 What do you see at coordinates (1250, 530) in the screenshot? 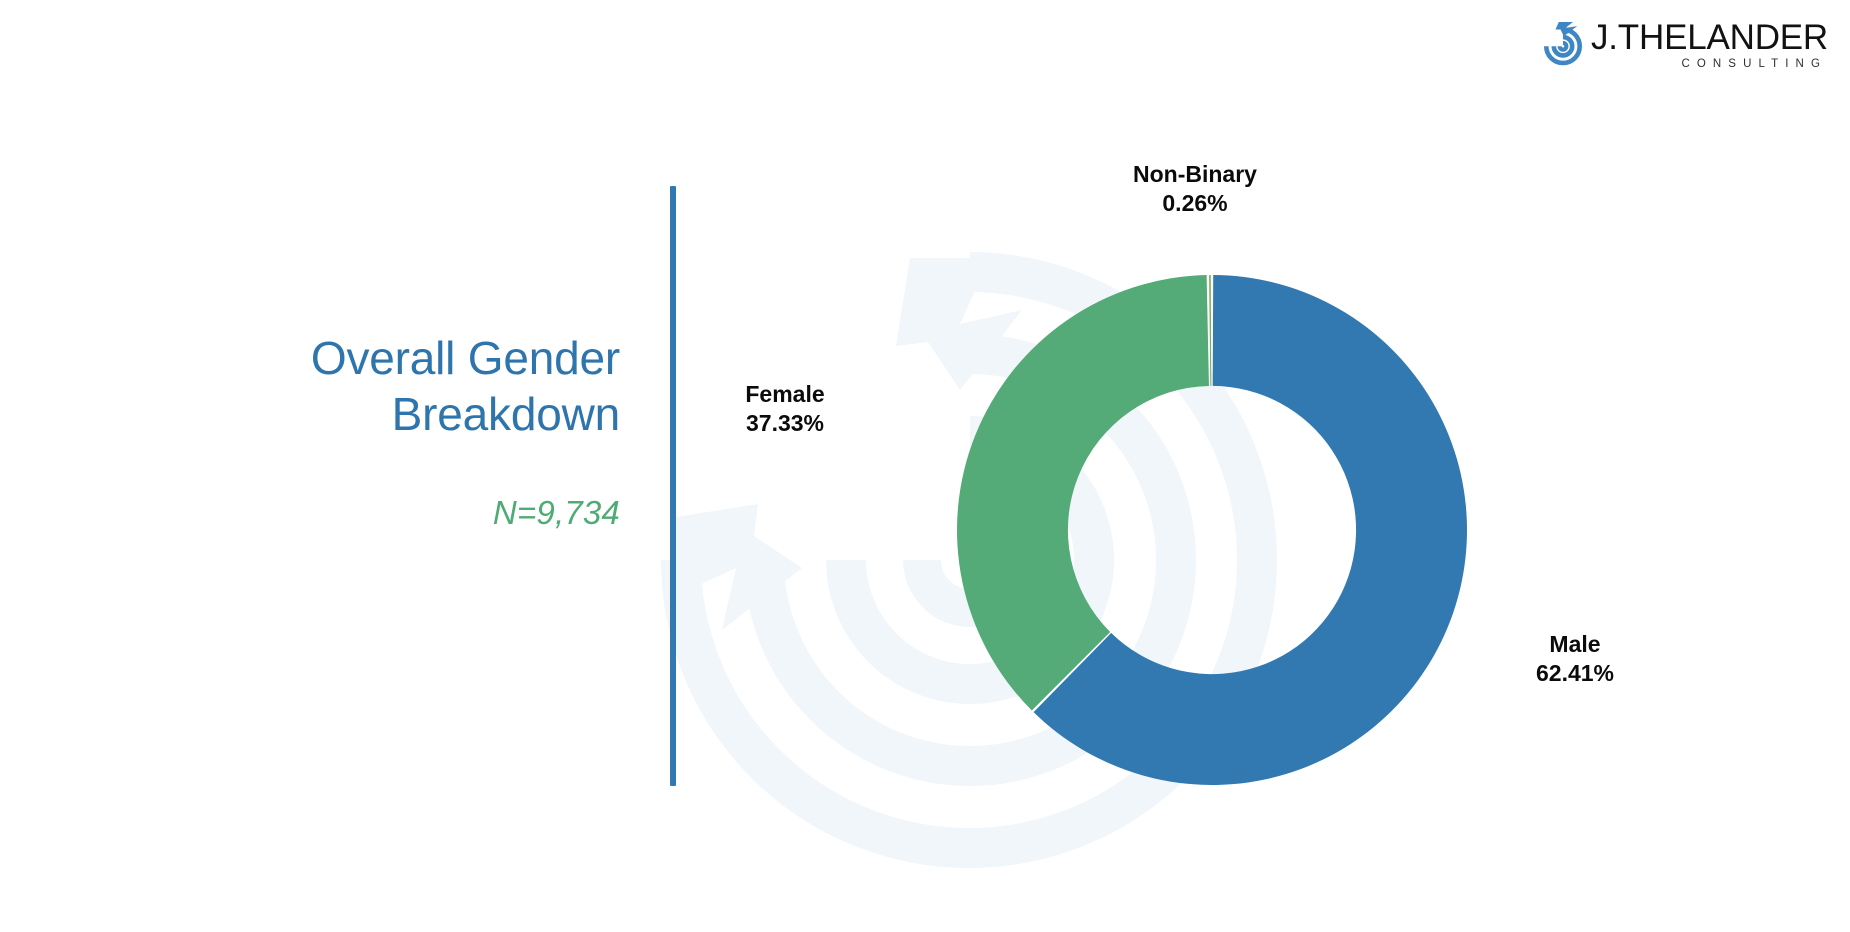
I see `donut-slice-male` at bounding box center [1250, 530].